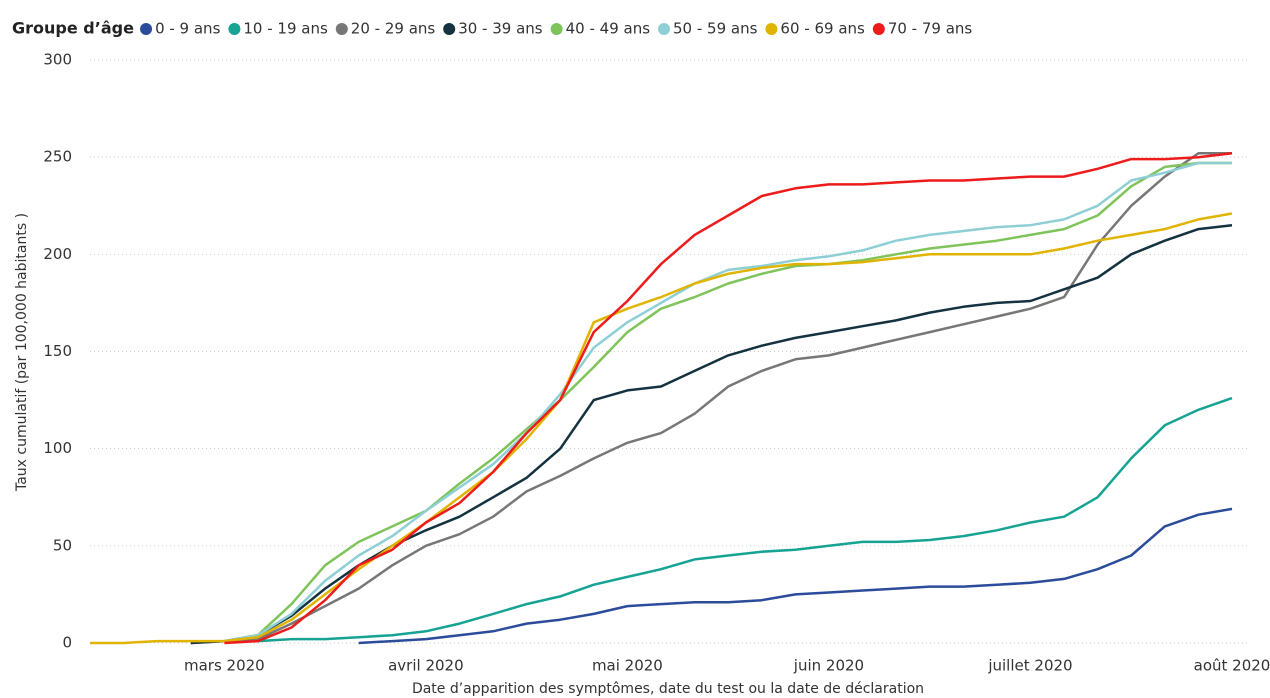 The width and height of the screenshot is (1270, 698). What do you see at coordinates (73, 28) in the screenshot?
I see `legend-title: Groupe d’âge` at bounding box center [73, 28].